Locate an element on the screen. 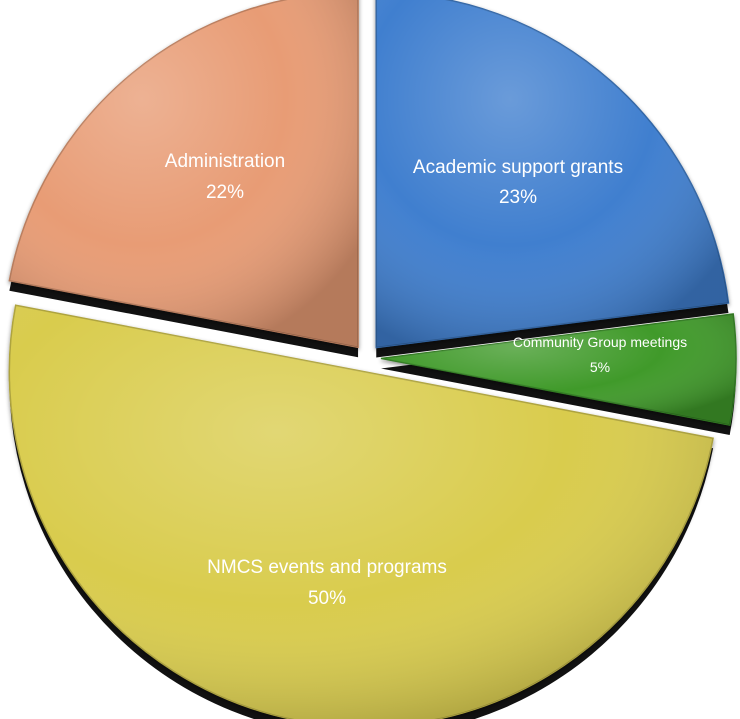 This screenshot has width=740, height=719. slice-label-value: 5% is located at coordinates (600, 367).